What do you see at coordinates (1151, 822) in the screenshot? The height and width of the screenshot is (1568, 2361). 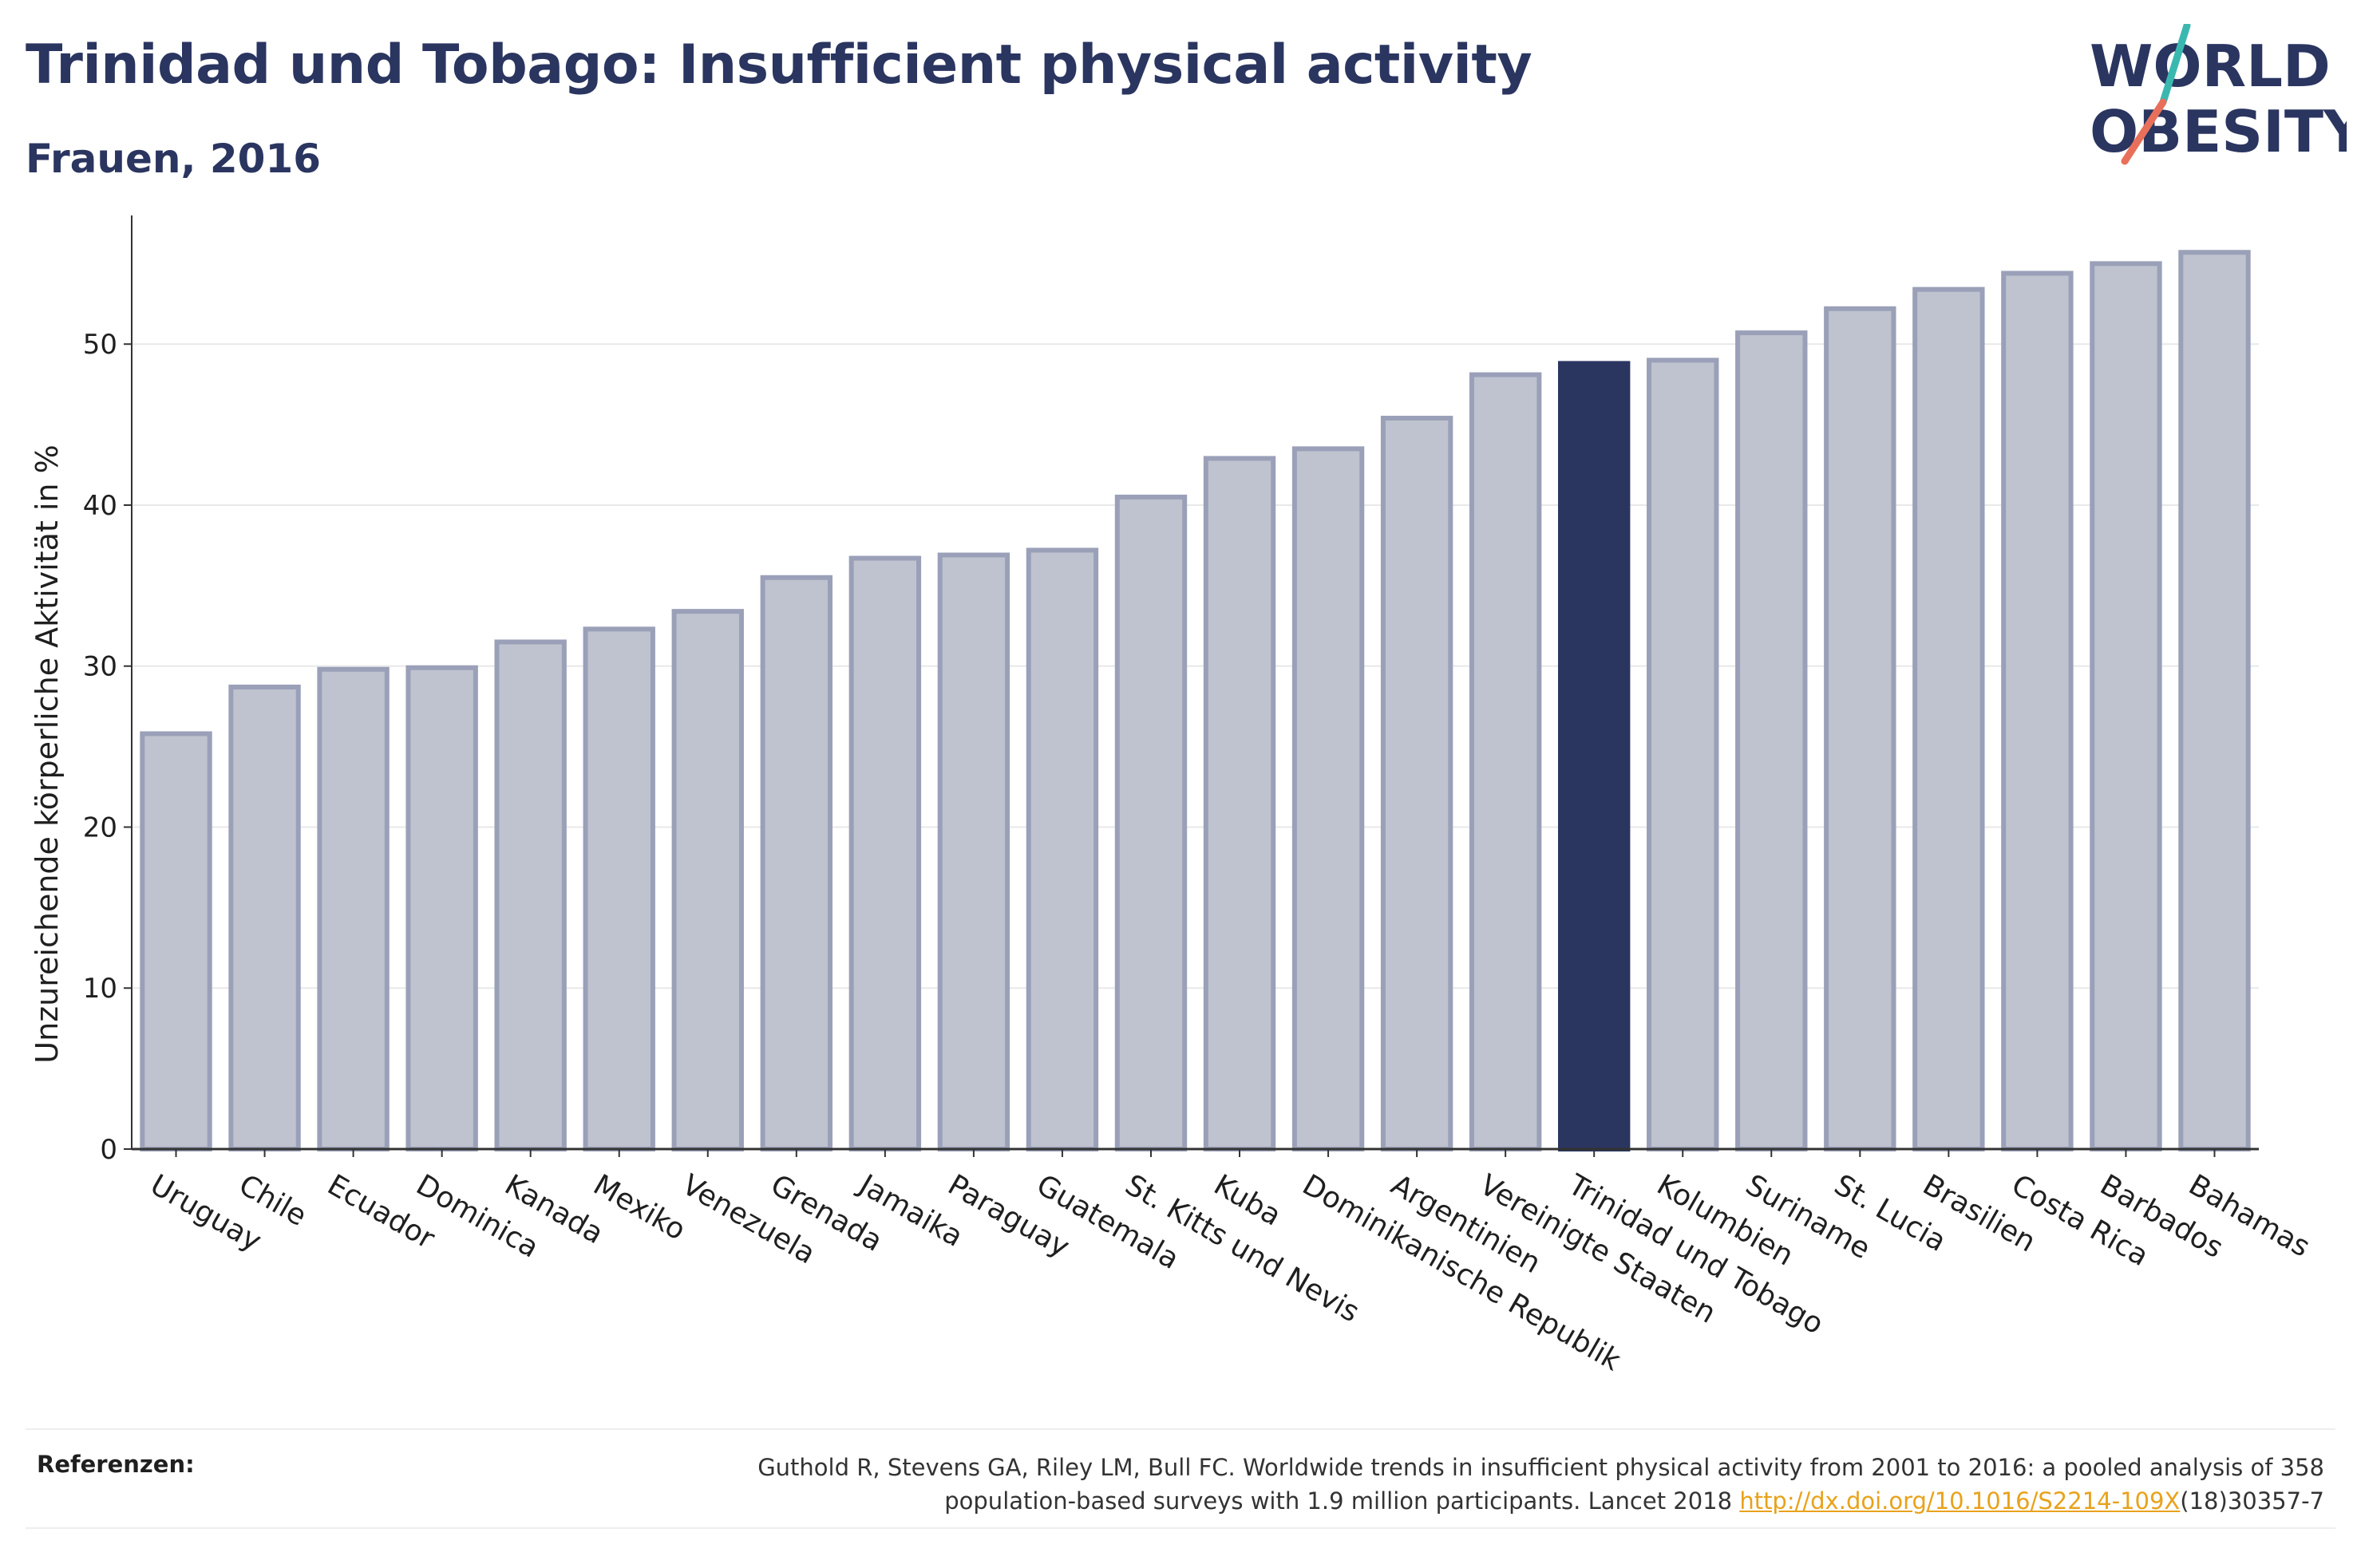 I see `bar-st-kitts-und-nevis` at bounding box center [1151, 822].